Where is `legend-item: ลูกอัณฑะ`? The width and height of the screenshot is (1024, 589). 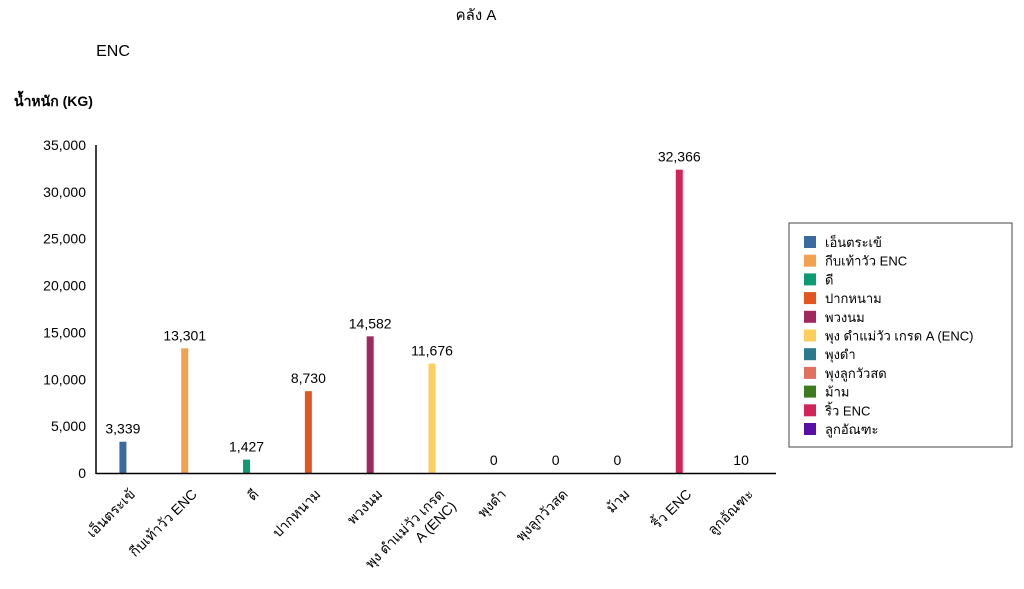 legend-item: ลูกอัณฑะ is located at coordinates (841, 430).